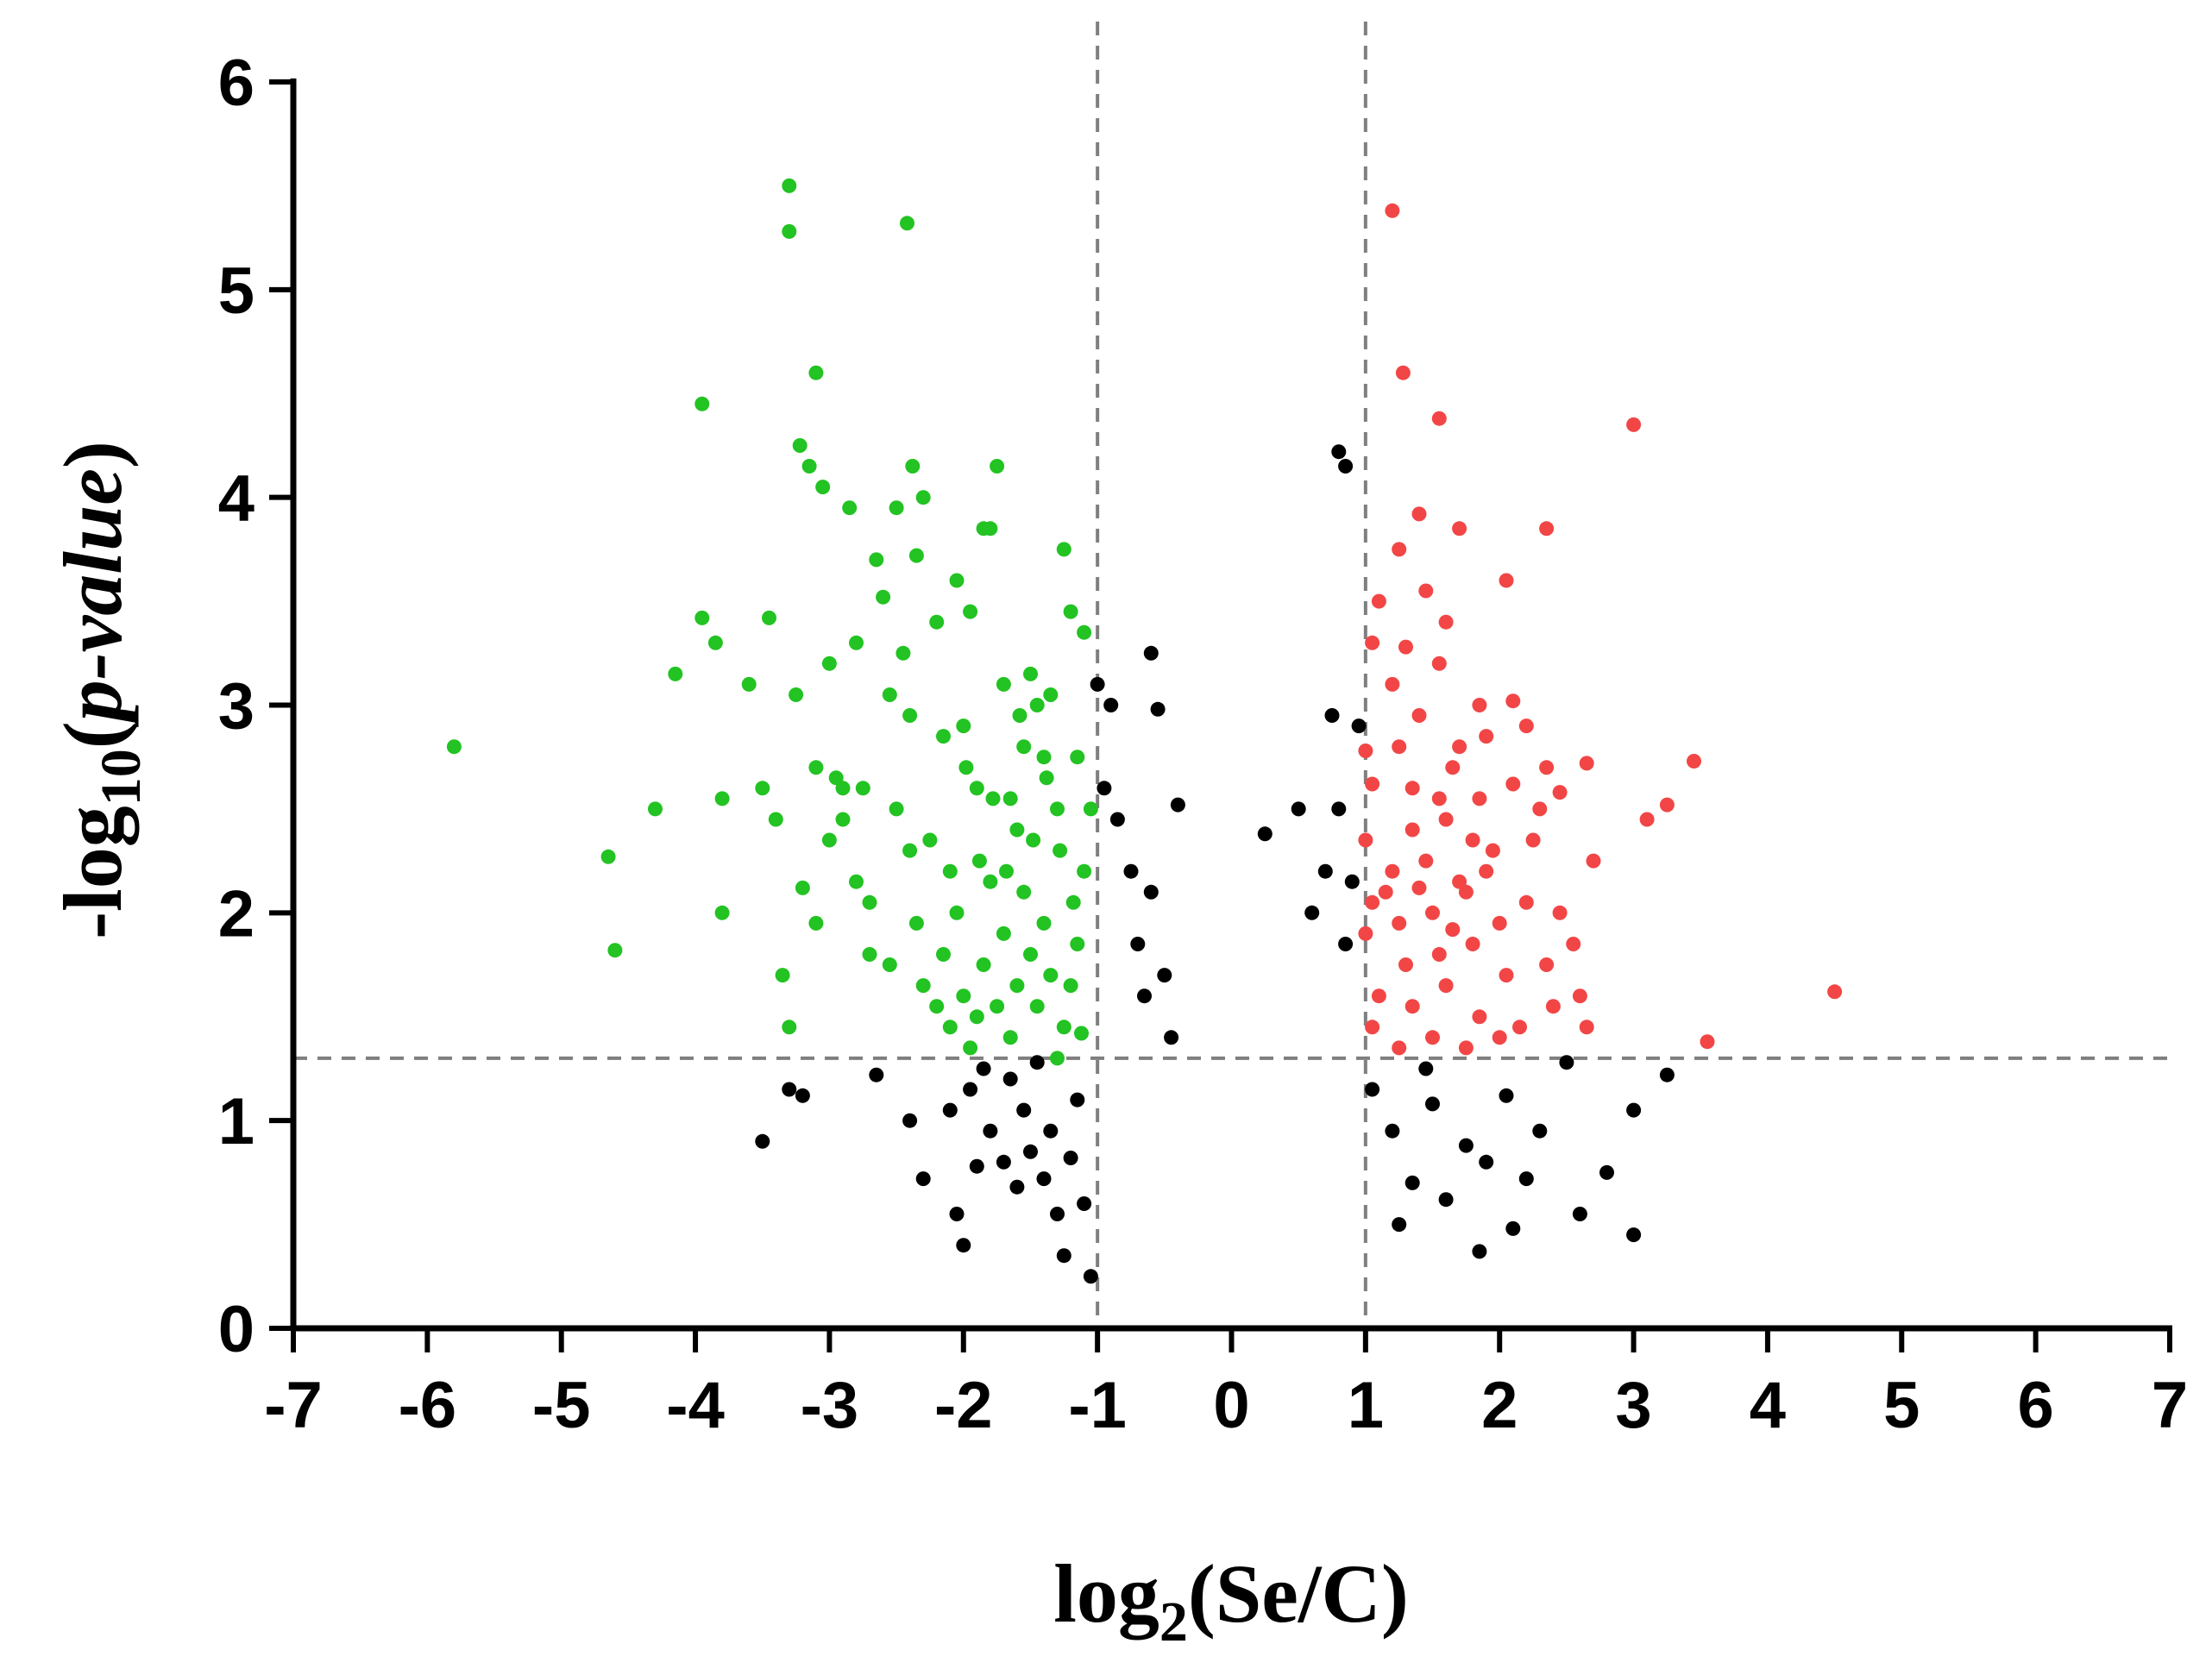 The width and height of the screenshot is (2212, 1669). I want to click on y-axis-title-pre: -log, so click(93, 872).